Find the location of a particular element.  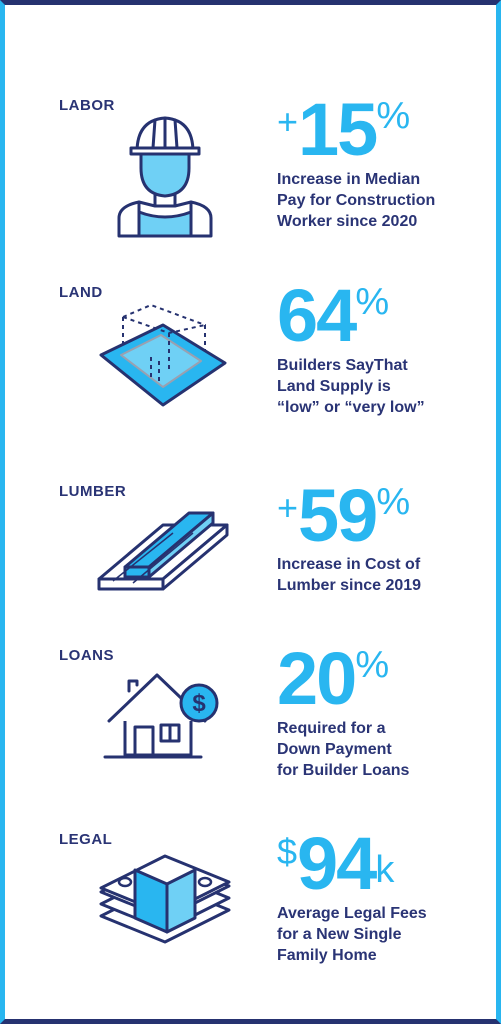

section-label: LOANS is located at coordinates (86, 655).